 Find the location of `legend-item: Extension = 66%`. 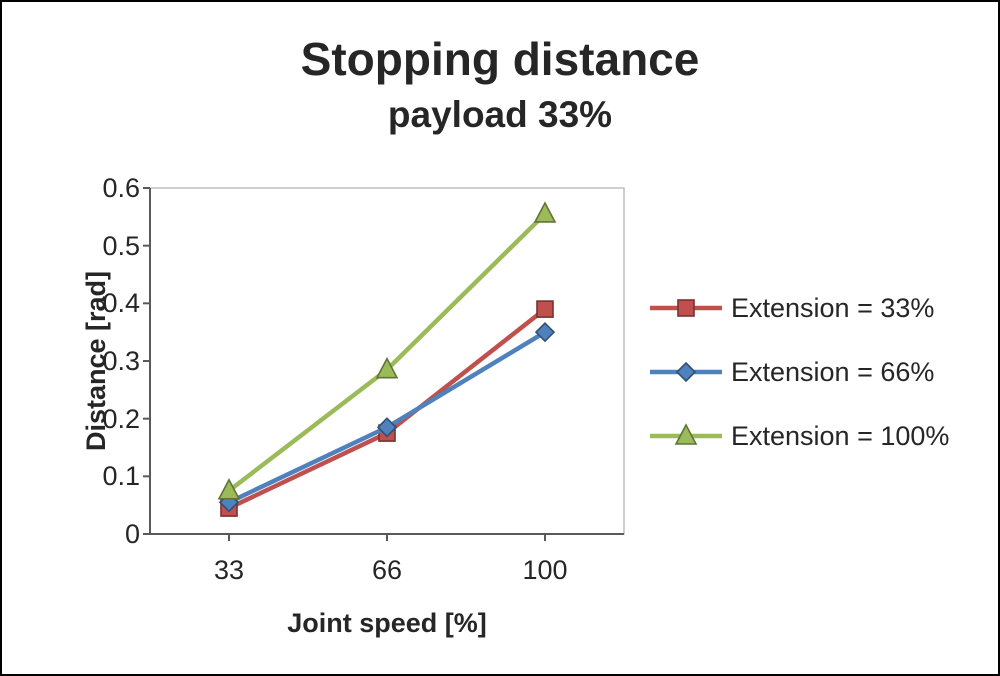

legend-item: Extension = 66% is located at coordinates (798, 372).